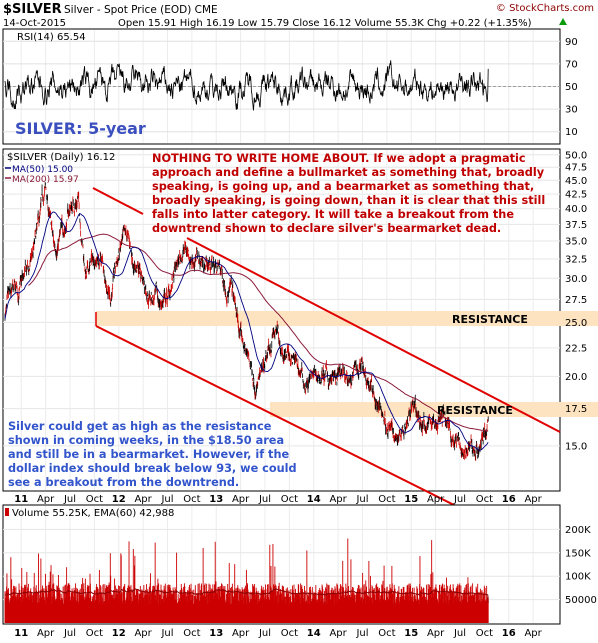 The width and height of the screenshot is (598, 643). What do you see at coordinates (32, 9) in the screenshot?
I see `chart-symbol: $SILVER` at bounding box center [32, 9].